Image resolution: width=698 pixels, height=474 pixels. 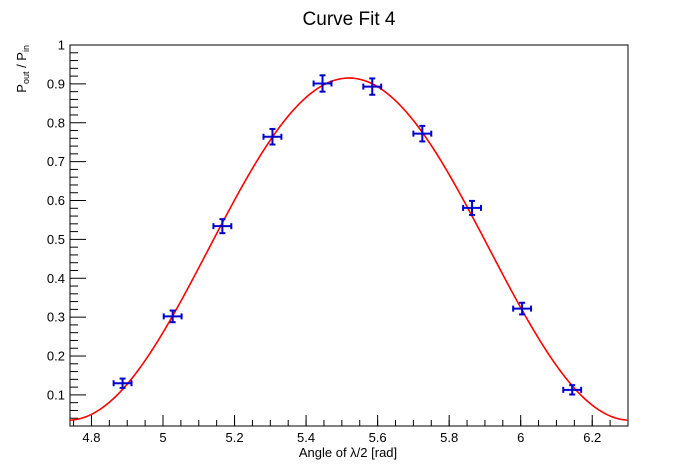 What do you see at coordinates (56, 220) in the screenshot?
I see `y-axis-tick-labels: 0.1 0.2 0.3 0.4 0.5 0.6 0.7 0.8 0.9 1` at bounding box center [56, 220].